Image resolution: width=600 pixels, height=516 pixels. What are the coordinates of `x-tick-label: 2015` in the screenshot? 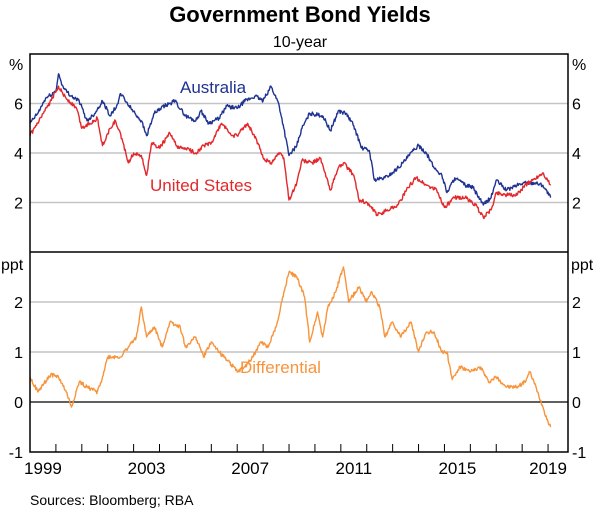 It's located at (457, 468).